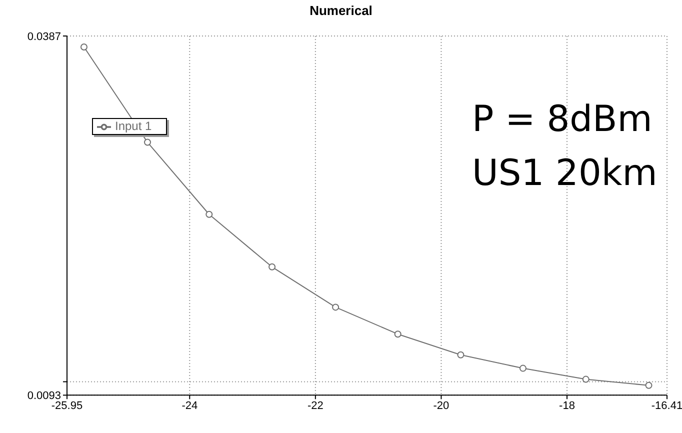  Describe the element at coordinates (44, 36) in the screenshot. I see `y-tick-label: 0.0387` at that location.